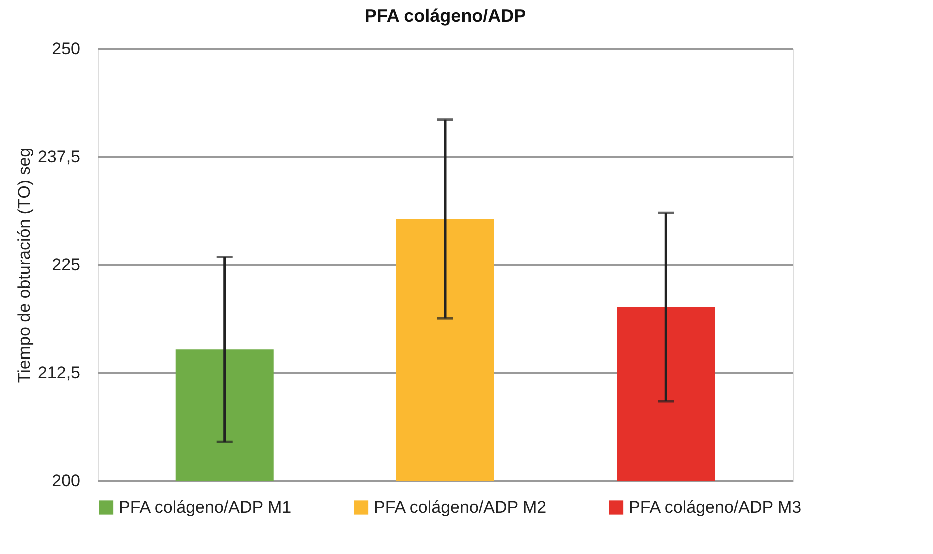 This screenshot has height=554, width=933. Describe the element at coordinates (59, 157) in the screenshot. I see `y-tick-label: 237,5` at that location.